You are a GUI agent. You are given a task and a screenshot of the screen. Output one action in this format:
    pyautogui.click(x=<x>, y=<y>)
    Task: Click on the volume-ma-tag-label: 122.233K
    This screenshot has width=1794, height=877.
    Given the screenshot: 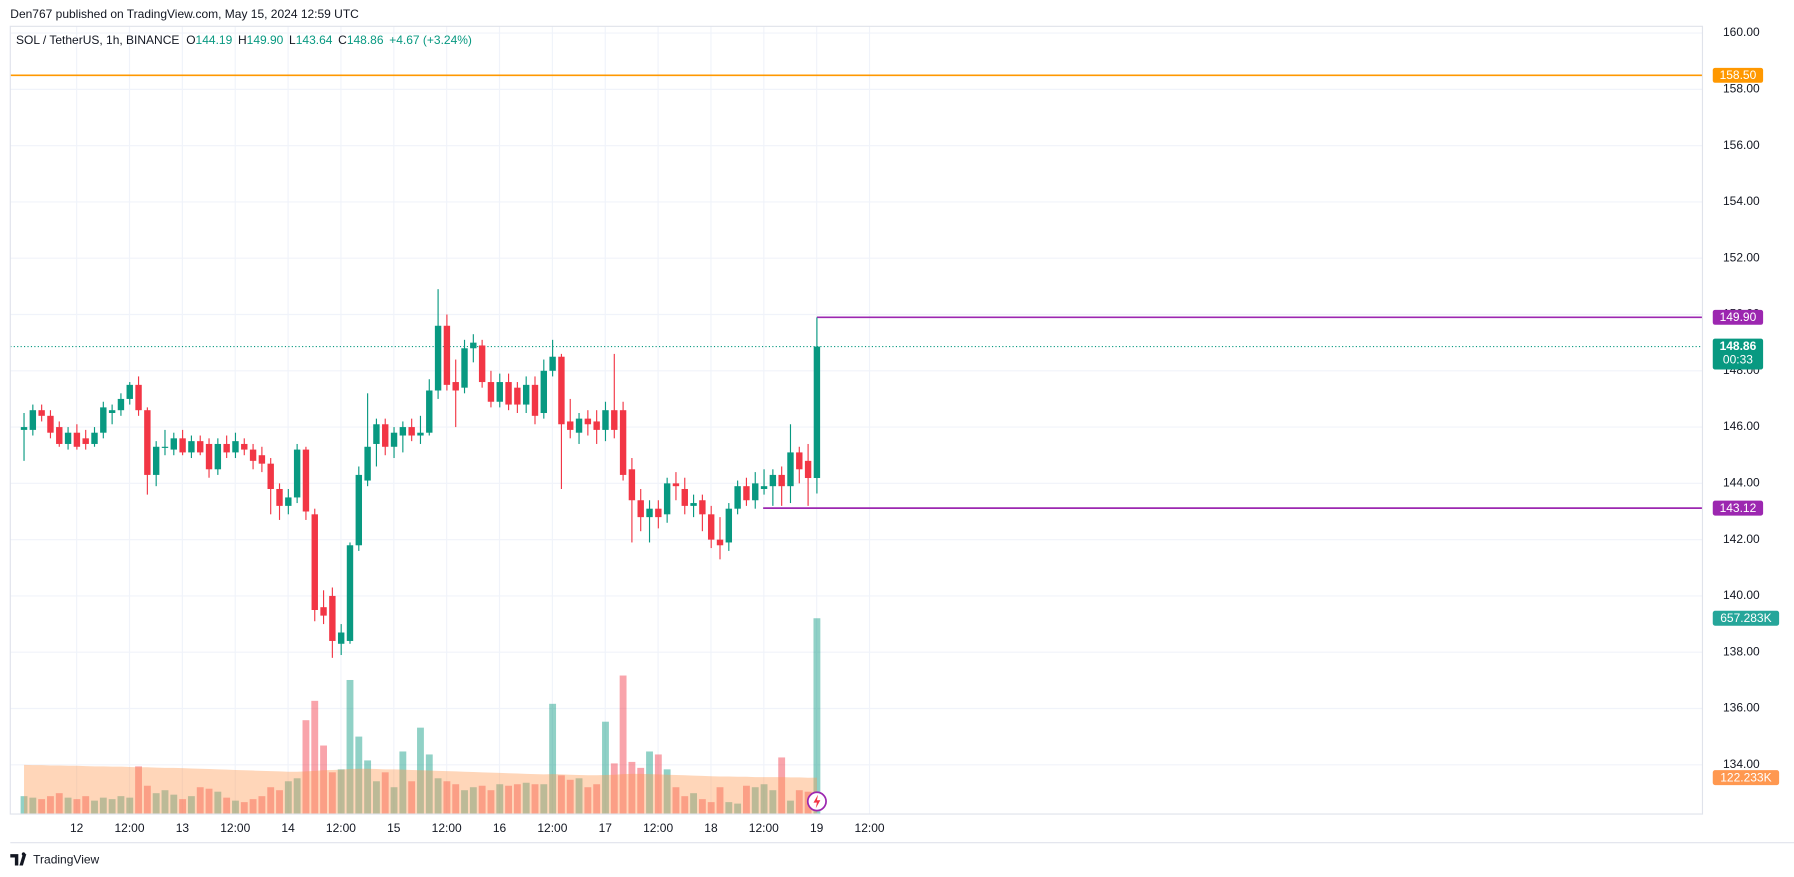 What is the action you would take?
    pyautogui.click(x=1745, y=777)
    